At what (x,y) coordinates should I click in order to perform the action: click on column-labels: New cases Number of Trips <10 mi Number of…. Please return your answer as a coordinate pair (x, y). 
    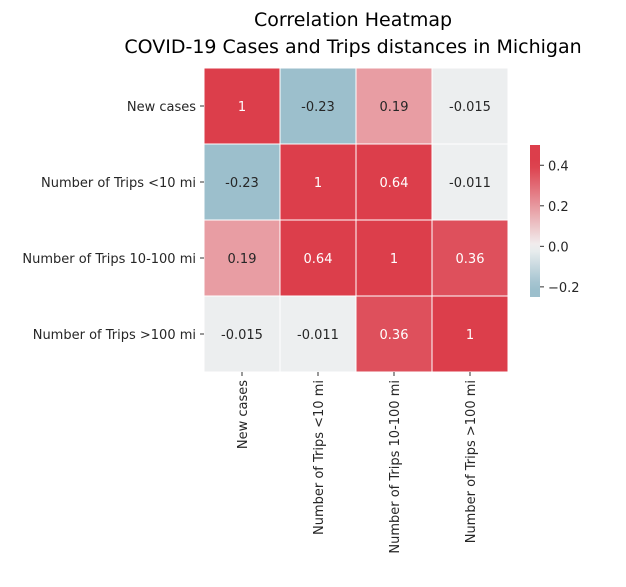
    Looking at the image, I should click on (357, 463).